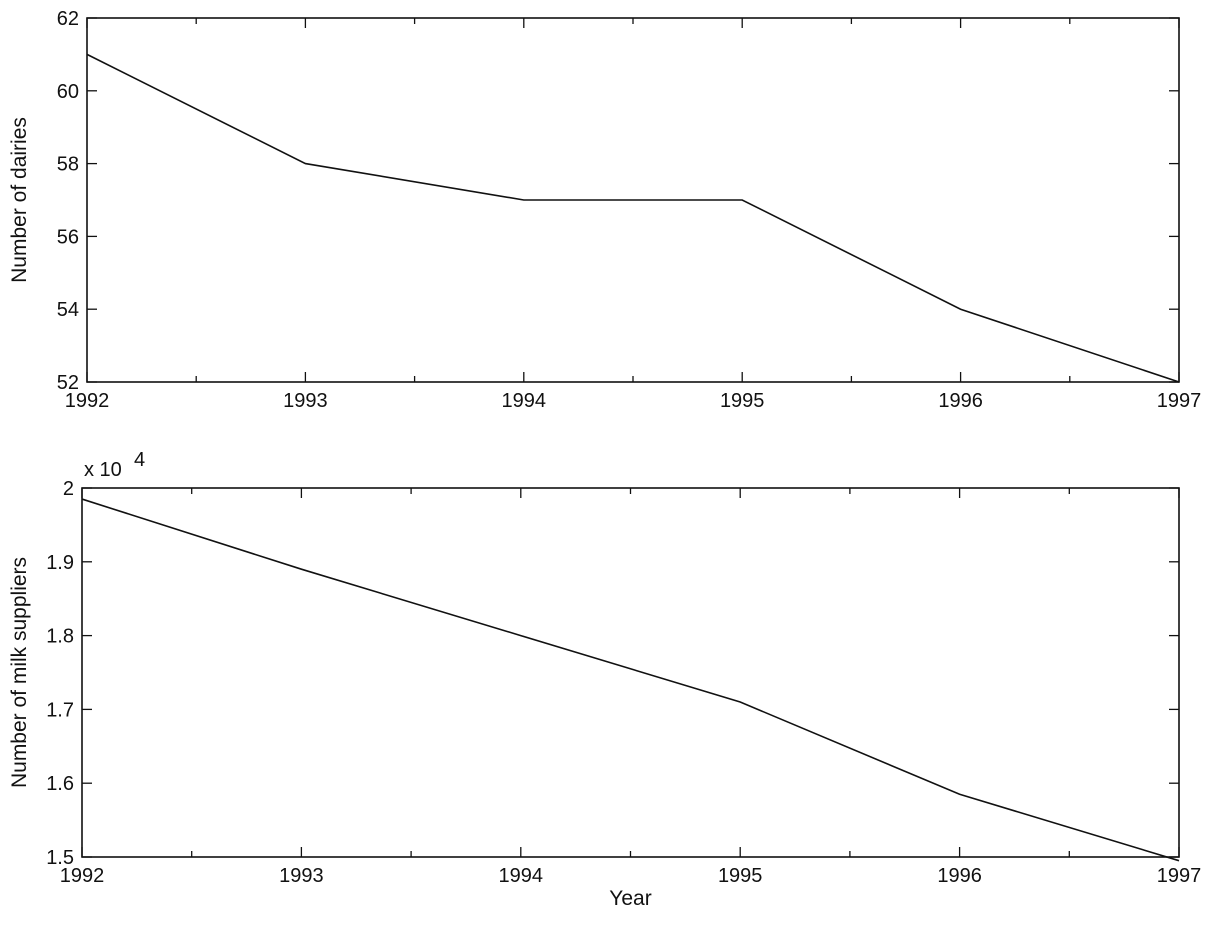 This screenshot has height=949, width=1214. What do you see at coordinates (1179, 876) in the screenshot?
I see `bottom-x-tick-label: 1997` at bounding box center [1179, 876].